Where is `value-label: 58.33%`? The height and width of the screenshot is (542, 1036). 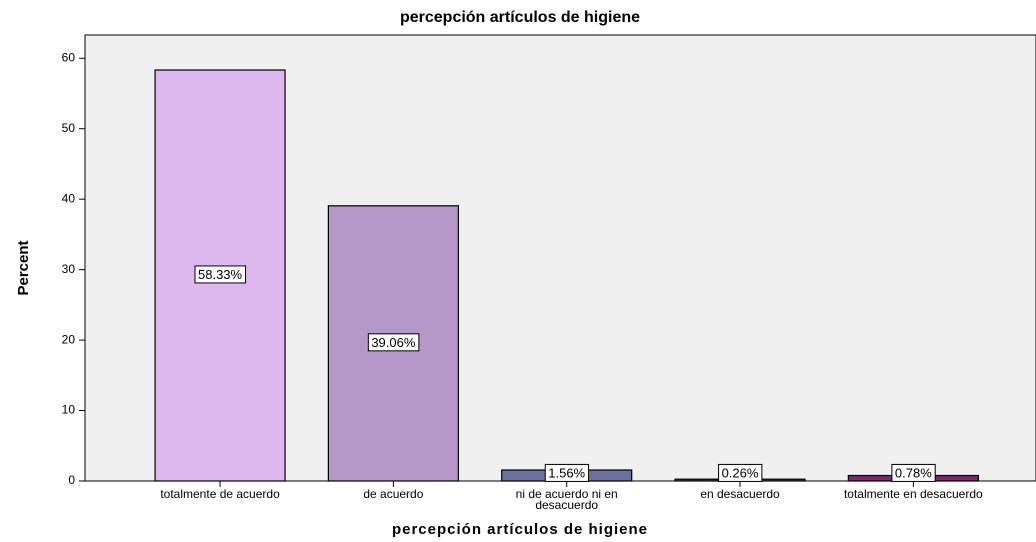
value-label: 58.33% is located at coordinates (220, 274).